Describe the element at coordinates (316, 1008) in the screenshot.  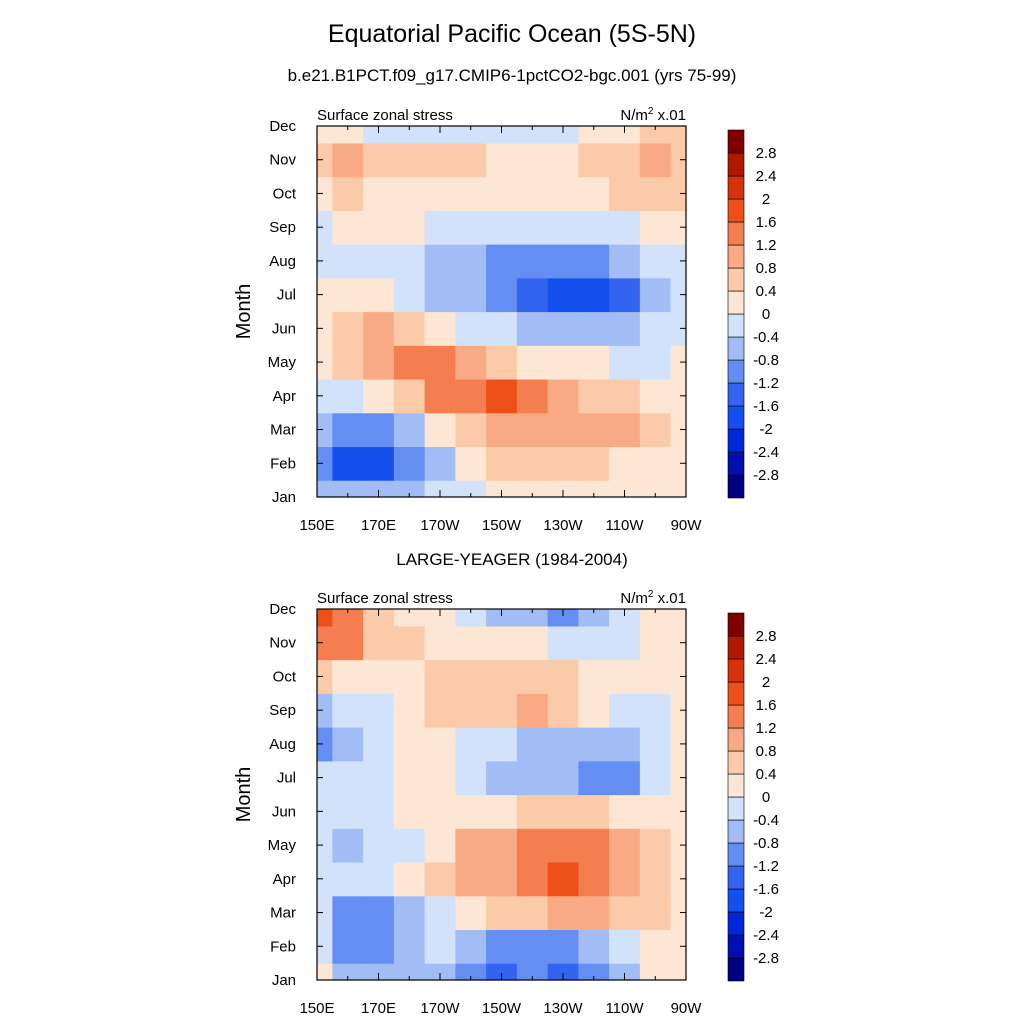
I see `x-tick-label-150E: 150E` at that location.